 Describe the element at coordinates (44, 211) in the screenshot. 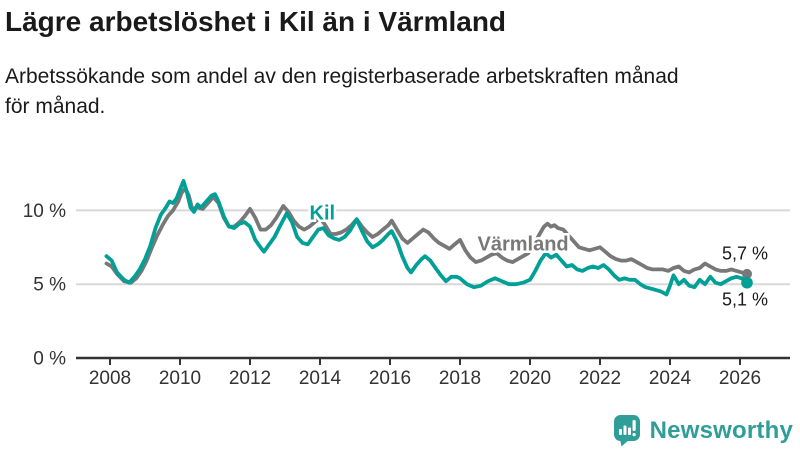

I see `y-tick-label-10: 10 %` at that location.